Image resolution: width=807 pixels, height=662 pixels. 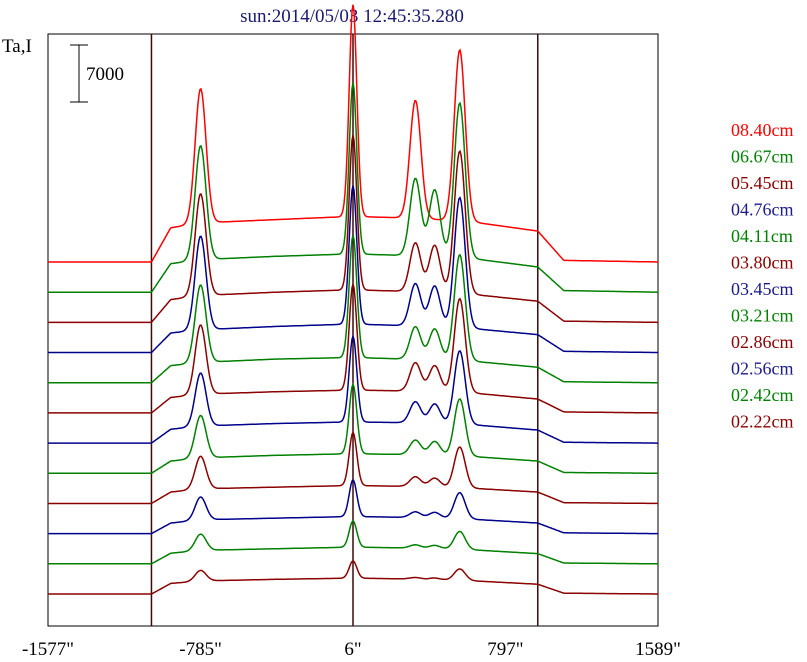 What do you see at coordinates (762, 316) in the screenshot?
I see `legend-entry: 03.21cm` at bounding box center [762, 316].